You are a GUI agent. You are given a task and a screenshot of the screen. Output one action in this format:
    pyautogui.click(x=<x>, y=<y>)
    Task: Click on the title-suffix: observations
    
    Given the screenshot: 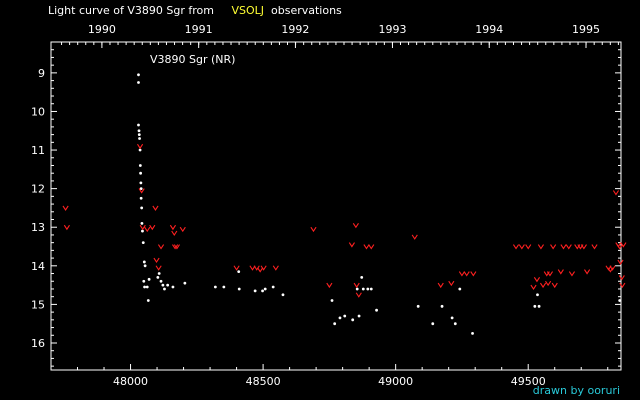 What is the action you would take?
    pyautogui.click(x=306, y=10)
    